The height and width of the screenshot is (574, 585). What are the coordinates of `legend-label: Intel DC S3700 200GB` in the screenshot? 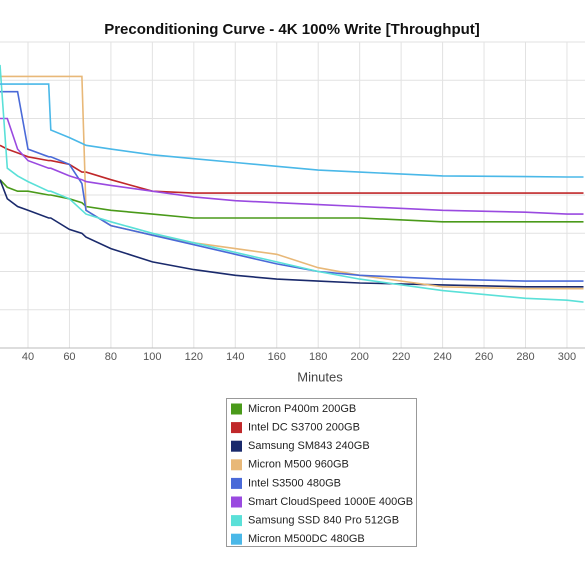 It's located at (304, 428).